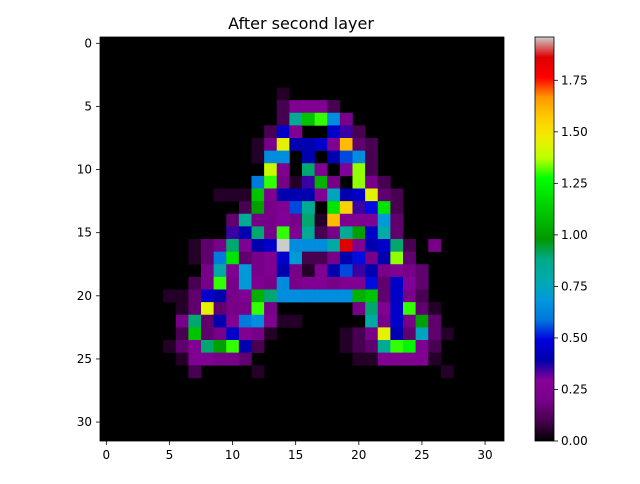 This screenshot has width=640, height=484. I want to click on x-tick-label: 10, so click(232, 455).